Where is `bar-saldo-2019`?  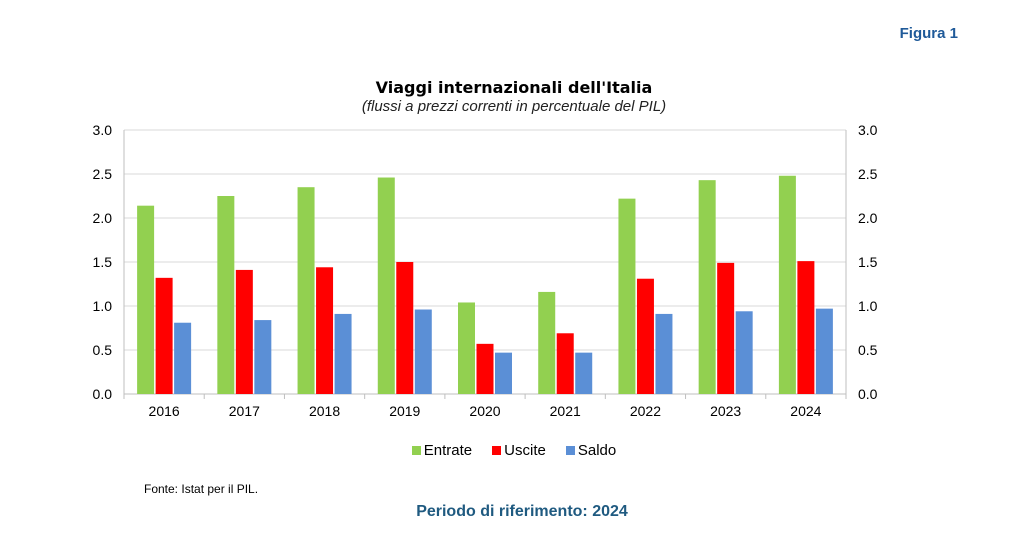 bar-saldo-2019 is located at coordinates (423, 351).